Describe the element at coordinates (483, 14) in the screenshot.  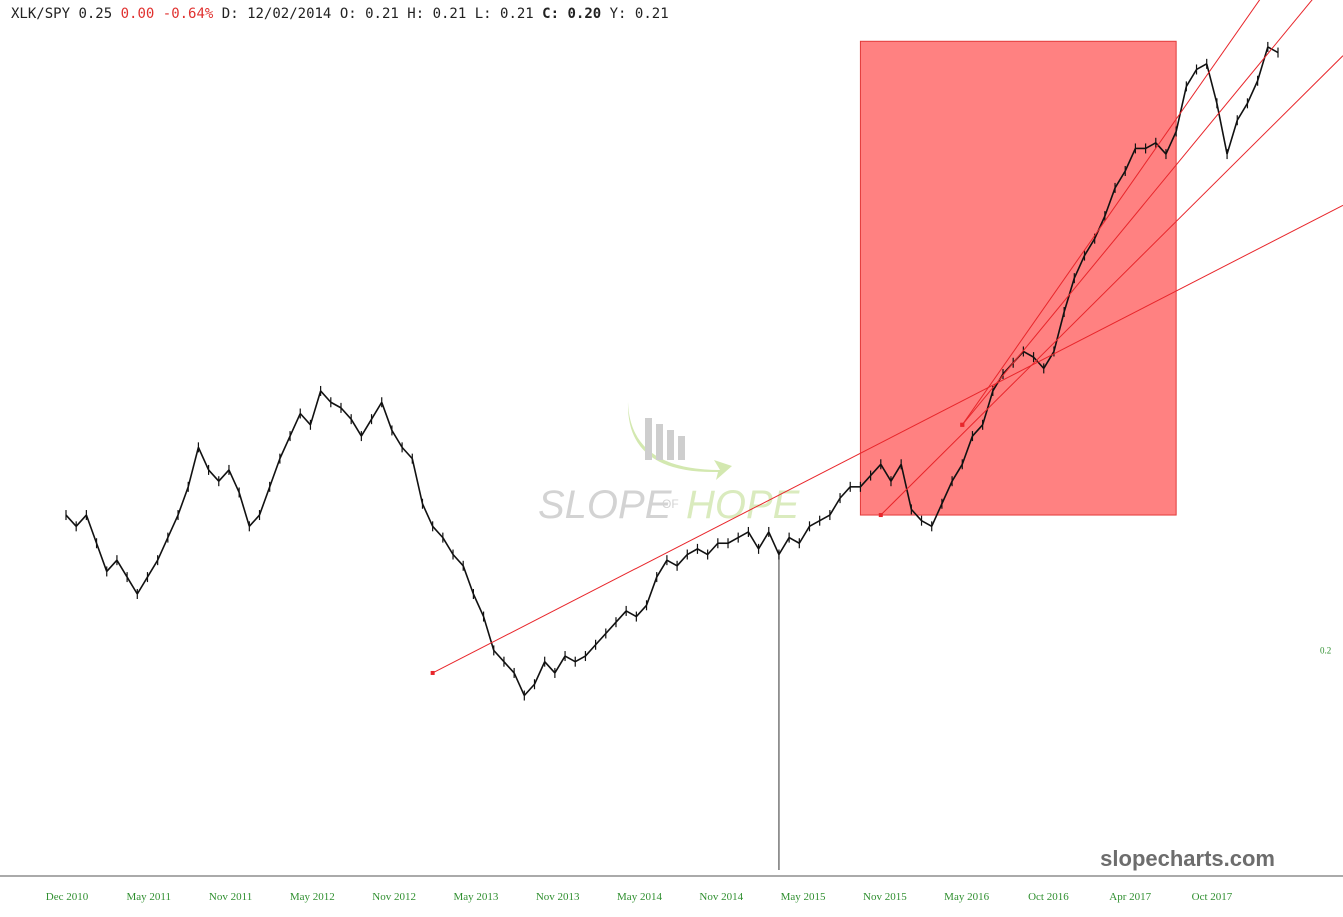
I see `low-label: L:` at that location.